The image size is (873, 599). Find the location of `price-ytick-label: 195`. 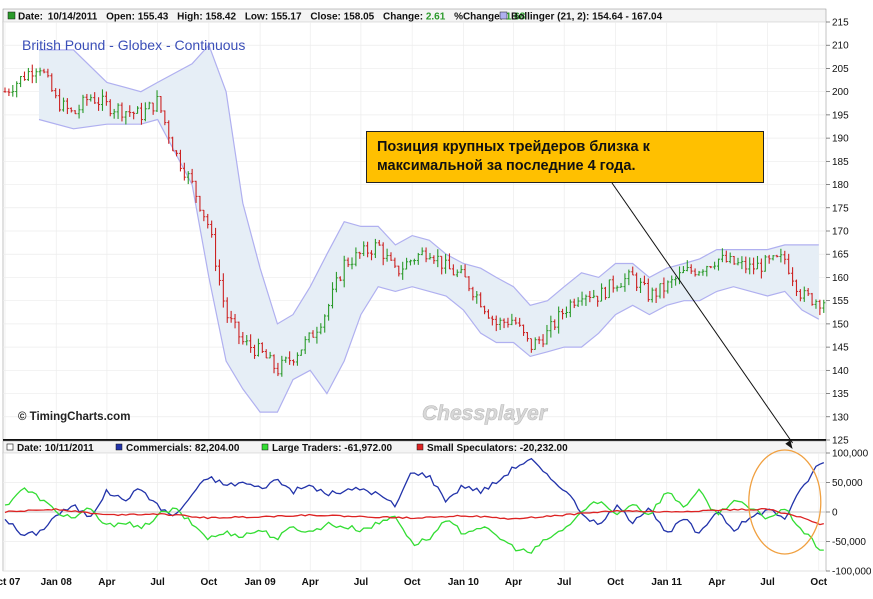

price-ytick-label: 195 is located at coordinates (840, 115).